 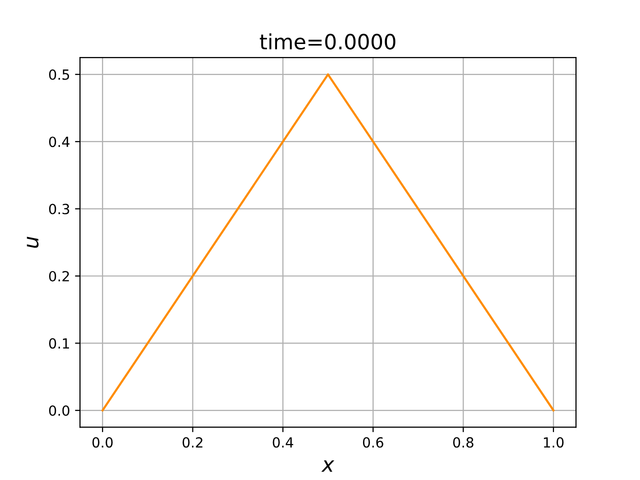 I want to click on y-tick-label: 0.0, so click(x=59, y=410).